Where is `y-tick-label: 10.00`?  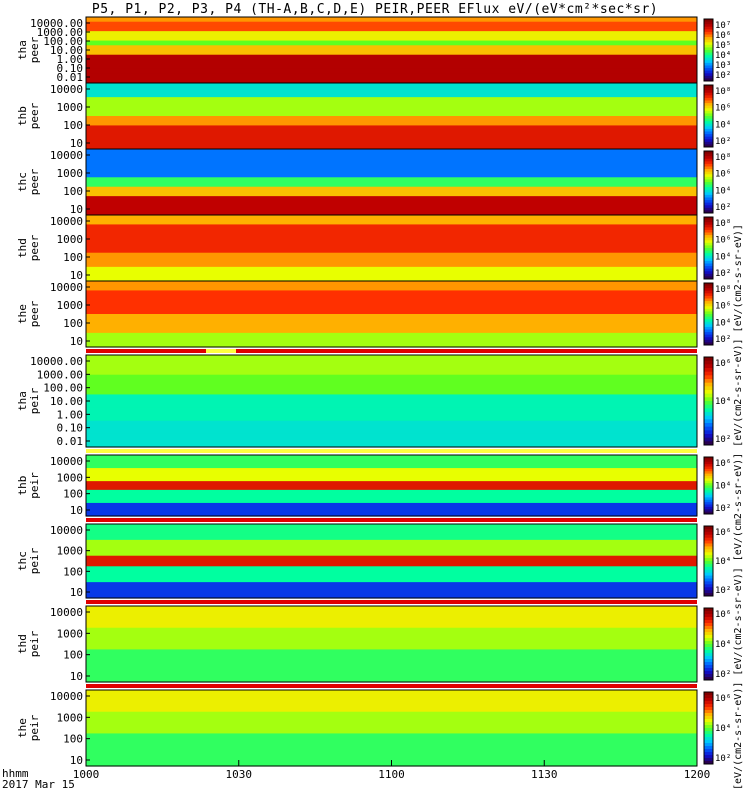 y-tick-label: 10.00 is located at coordinates (66, 401).